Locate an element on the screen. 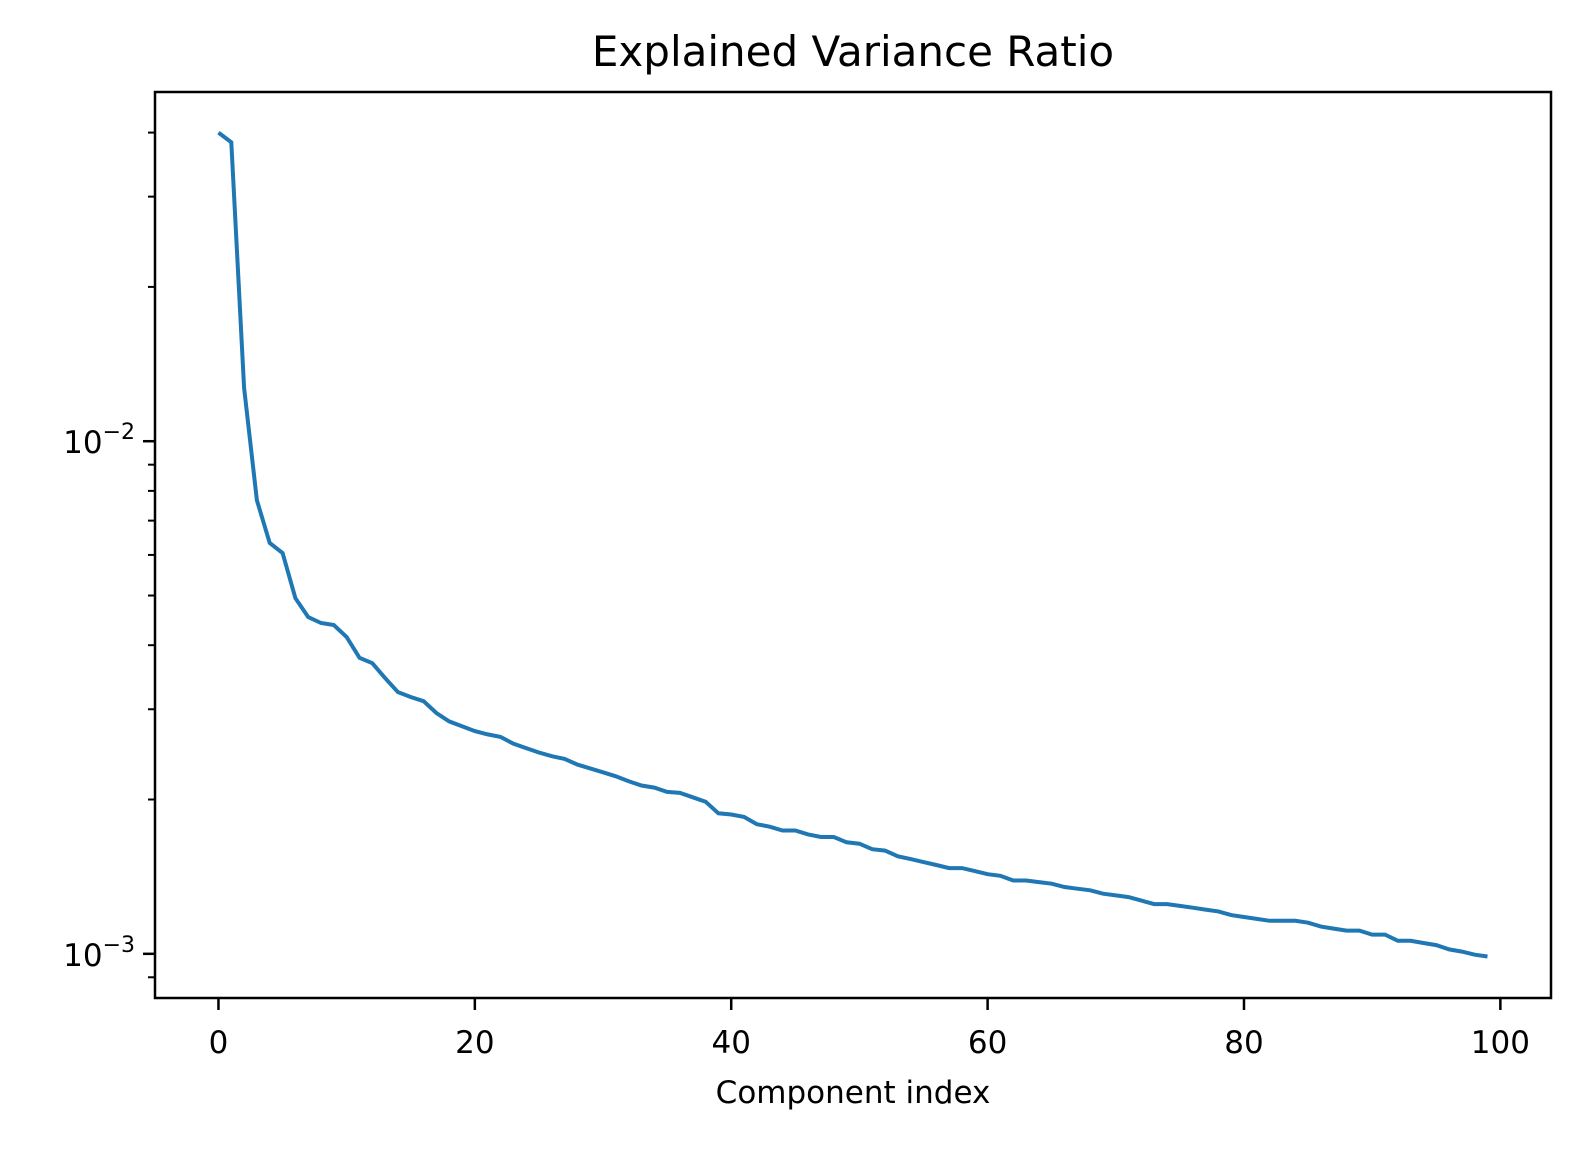 The image size is (1583, 1154). x-axis: 0 20 40 60 80 100 is located at coordinates (869, 1029).